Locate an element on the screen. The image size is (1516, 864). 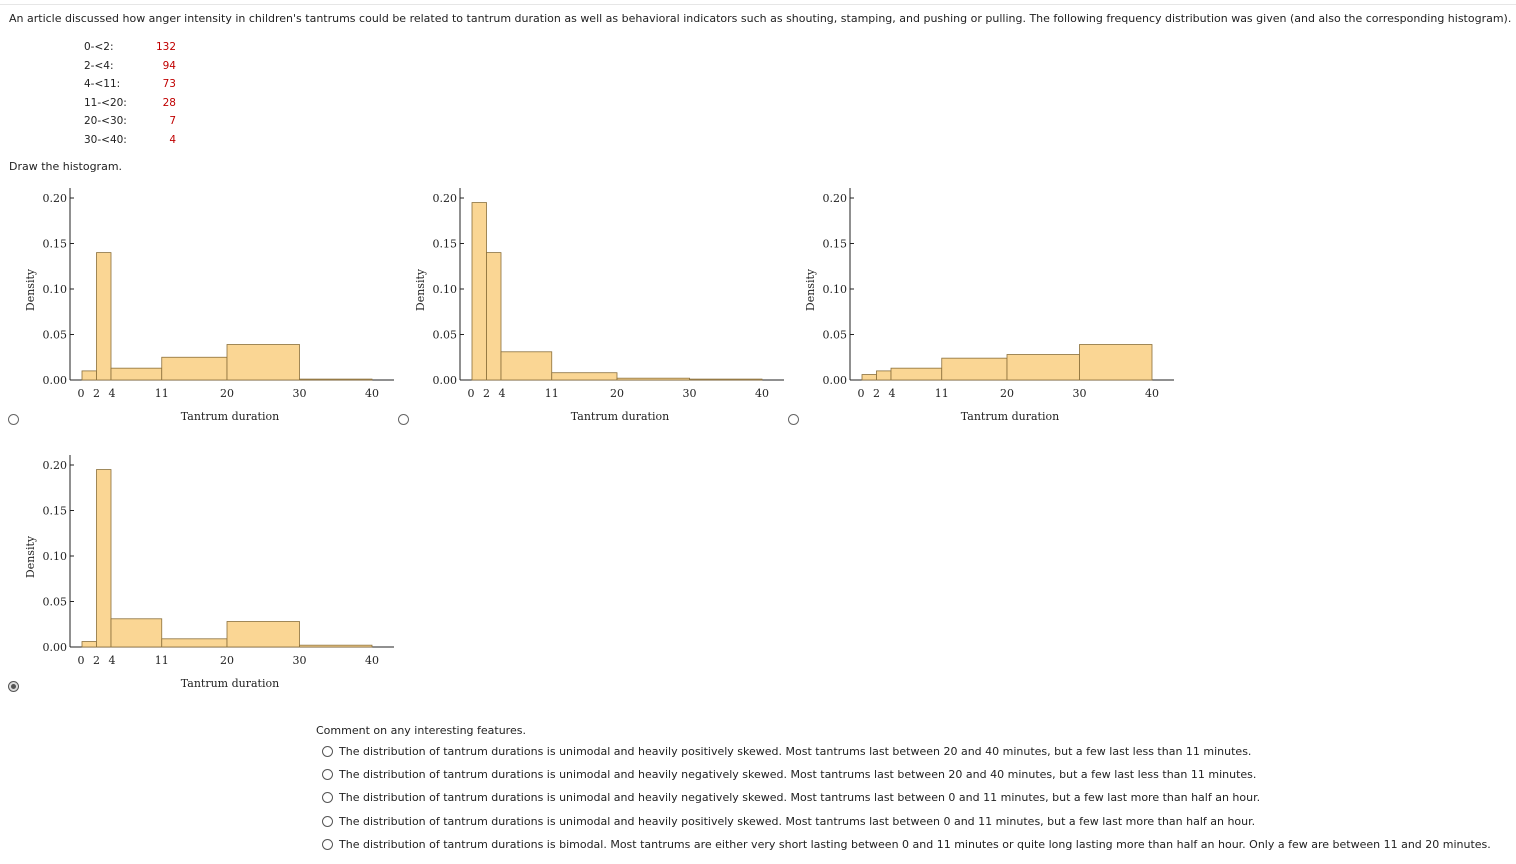
comment-prompt: Comment on any interesting features. is located at coordinates (421, 730).